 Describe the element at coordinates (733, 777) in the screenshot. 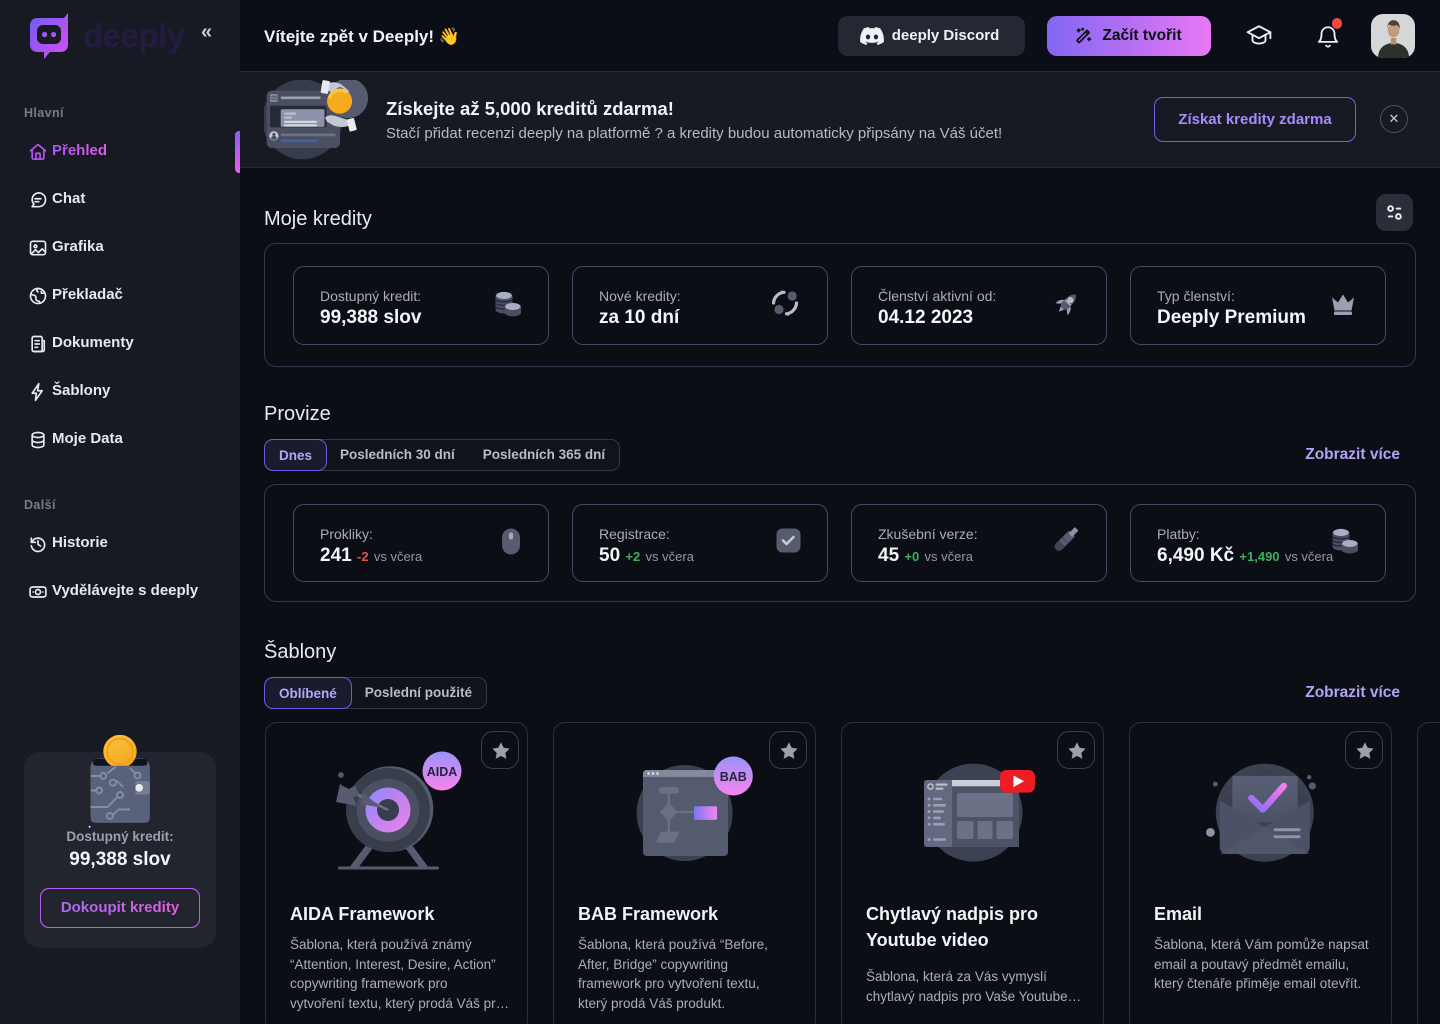

I see `svg-text: BAB` at that location.